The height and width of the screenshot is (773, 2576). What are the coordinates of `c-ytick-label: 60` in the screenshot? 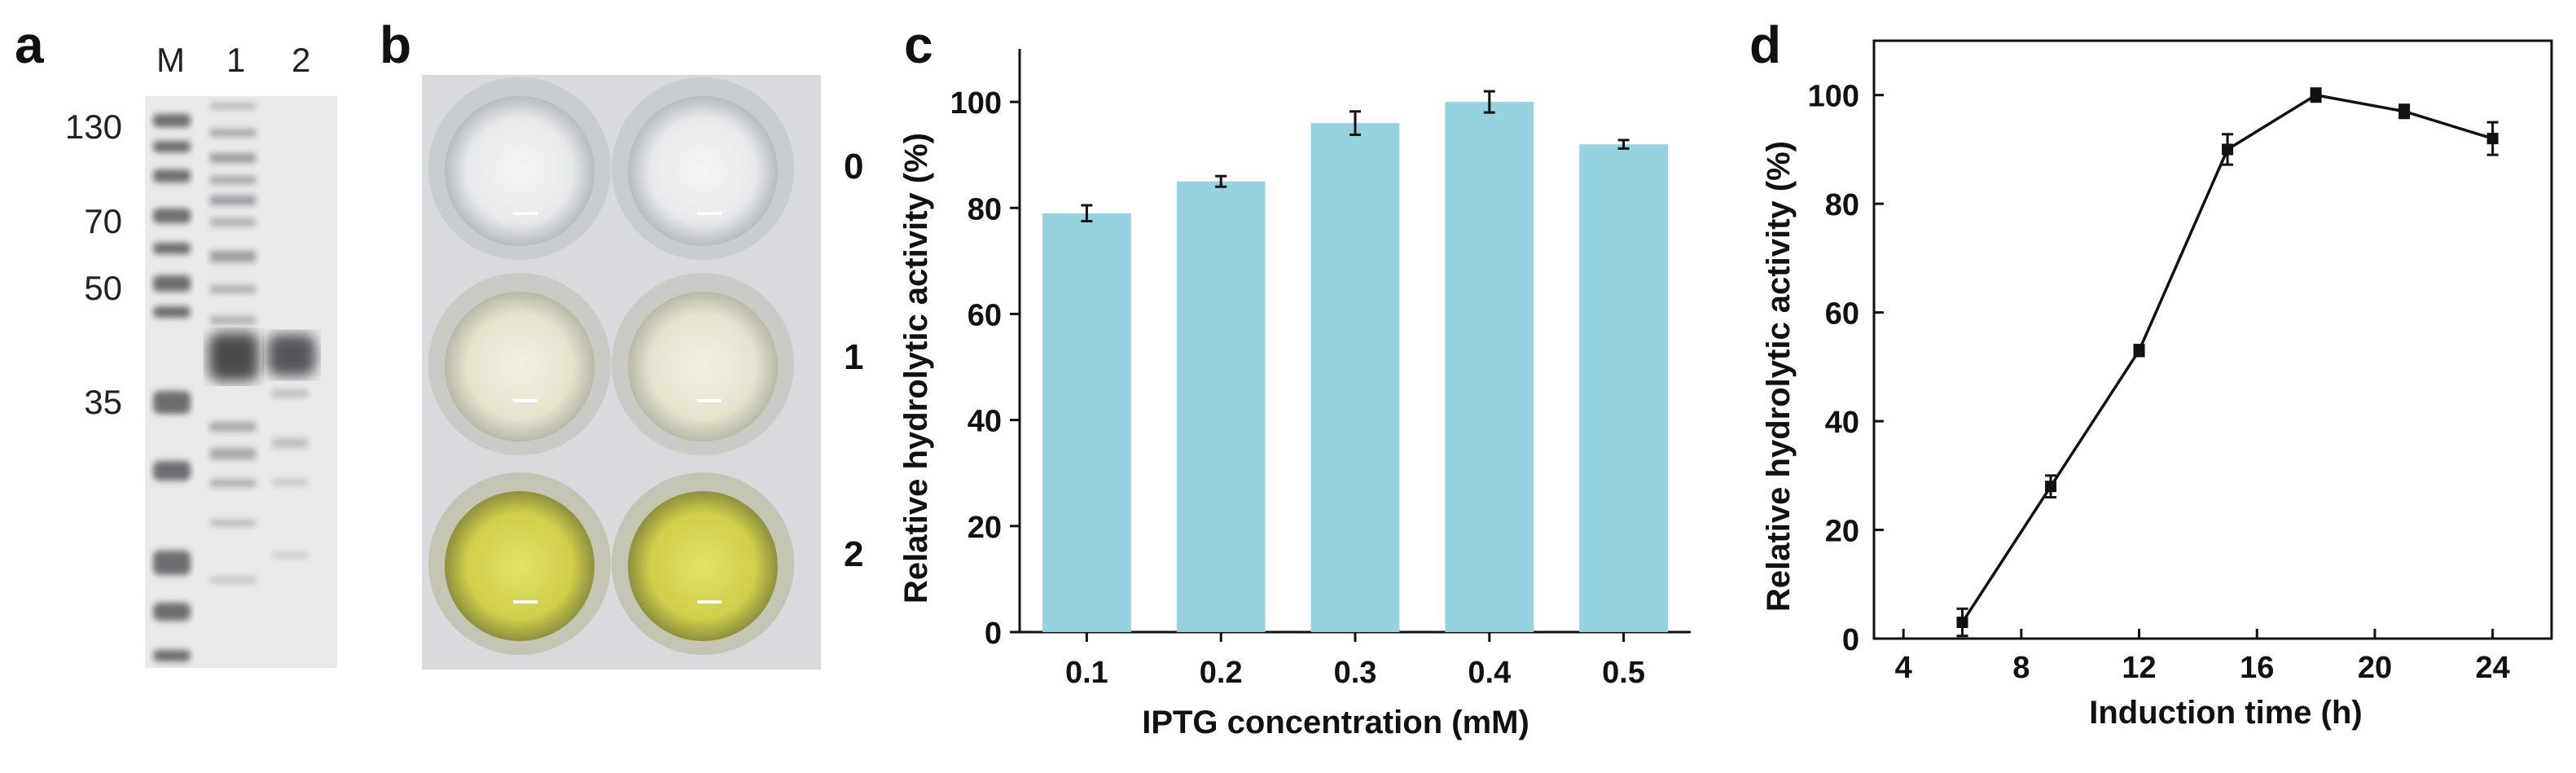 It's located at (985, 315).